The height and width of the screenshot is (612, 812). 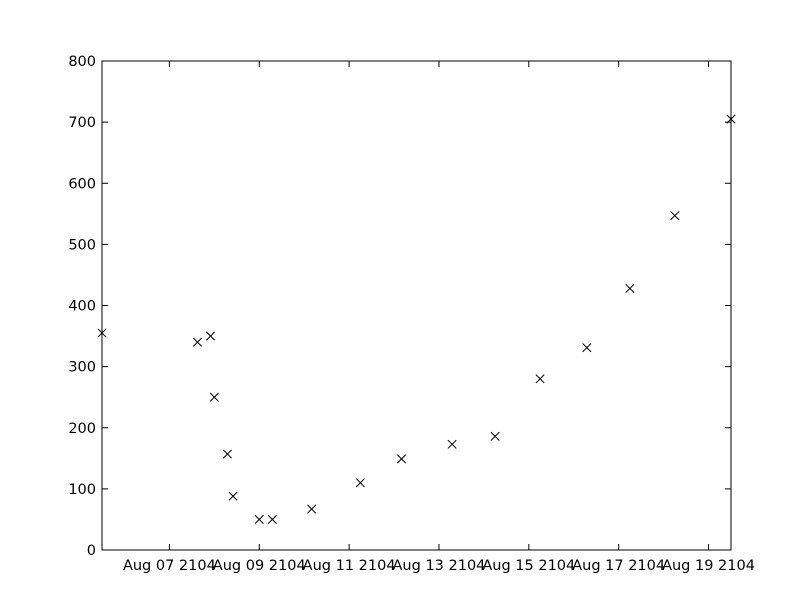 What do you see at coordinates (82, 62) in the screenshot?
I see `y-tick-label: 800` at bounding box center [82, 62].